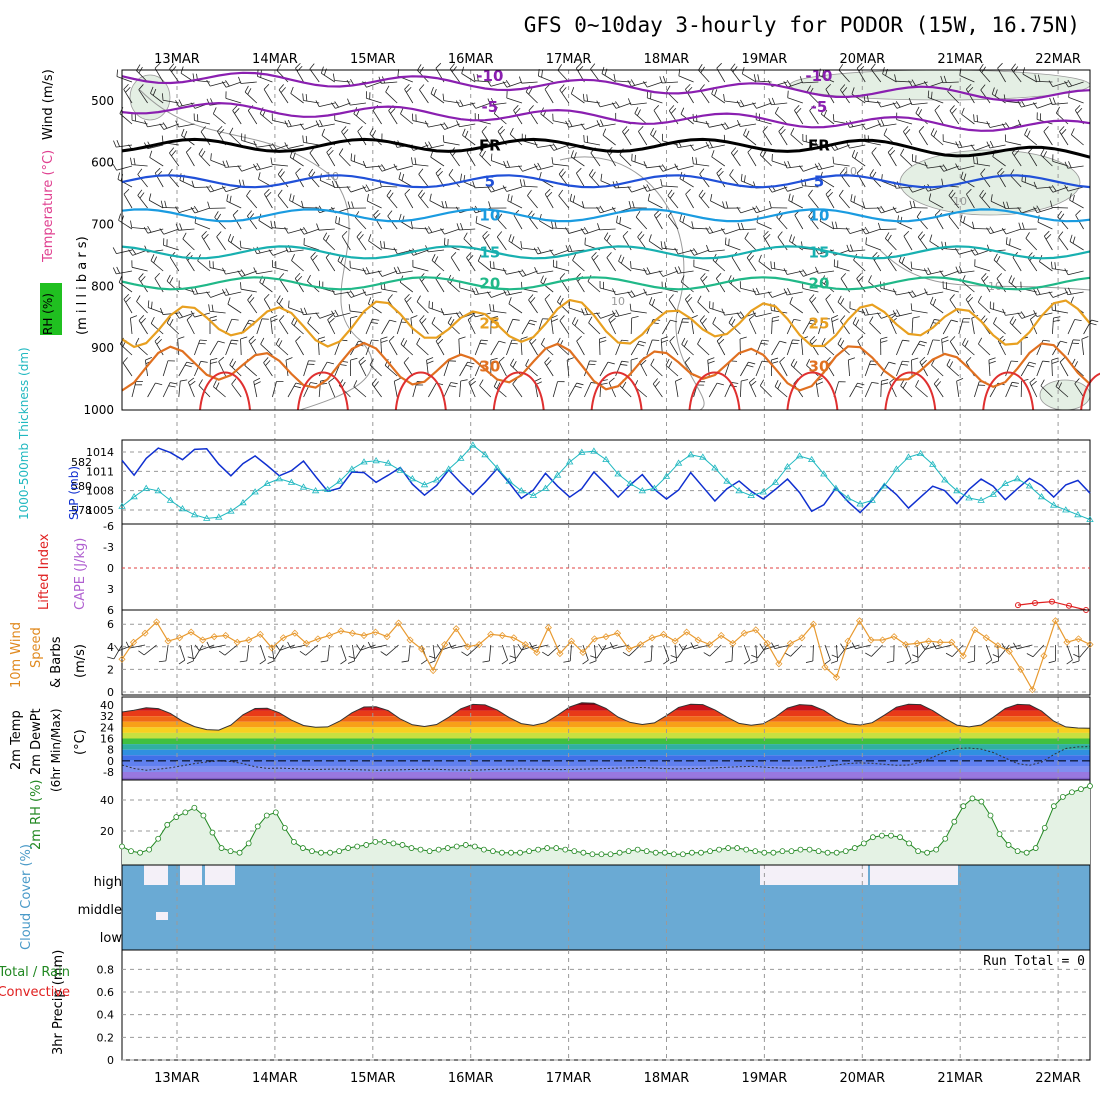 The height and width of the screenshot is (1100, 1100). I want to click on slp-ytick: 1014, so click(100, 452).